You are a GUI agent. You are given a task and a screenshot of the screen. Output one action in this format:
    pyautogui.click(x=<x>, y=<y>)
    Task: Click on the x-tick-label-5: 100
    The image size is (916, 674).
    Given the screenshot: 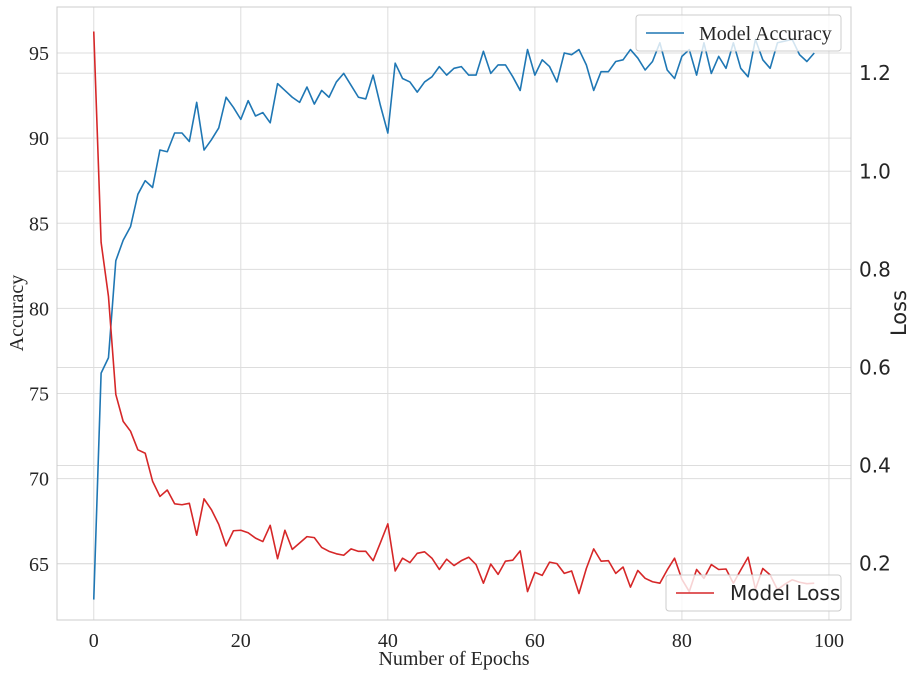 What is the action you would take?
    pyautogui.click(x=829, y=641)
    